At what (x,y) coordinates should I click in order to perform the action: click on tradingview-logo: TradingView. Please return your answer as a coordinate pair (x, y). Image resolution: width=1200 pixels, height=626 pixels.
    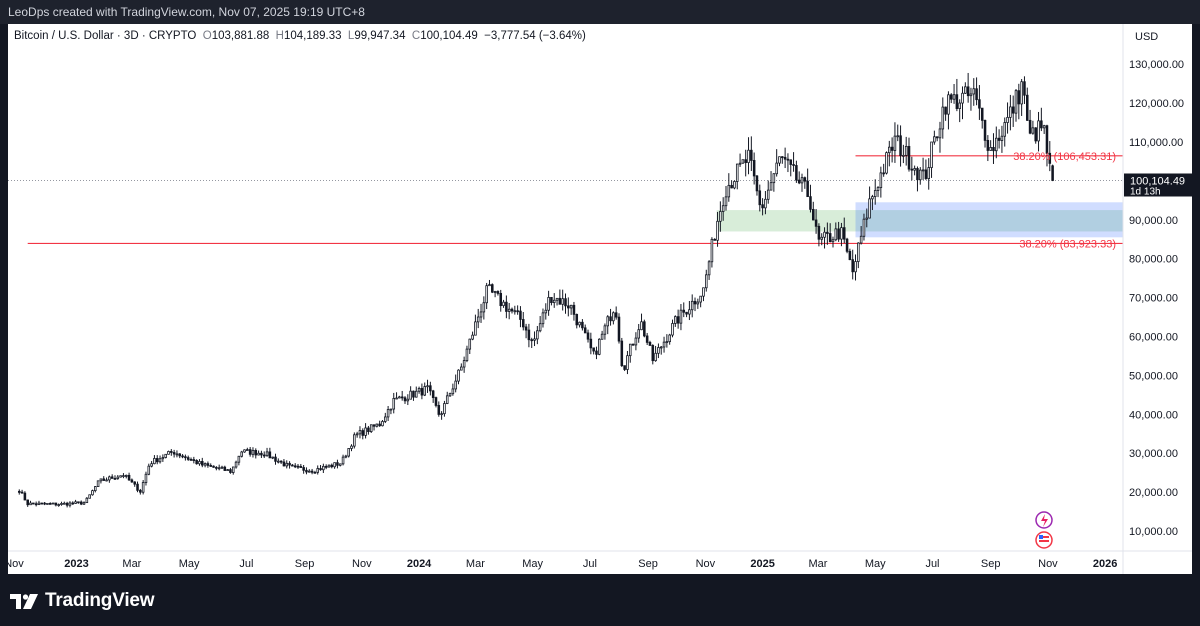
    Looking at the image, I should click on (82, 601).